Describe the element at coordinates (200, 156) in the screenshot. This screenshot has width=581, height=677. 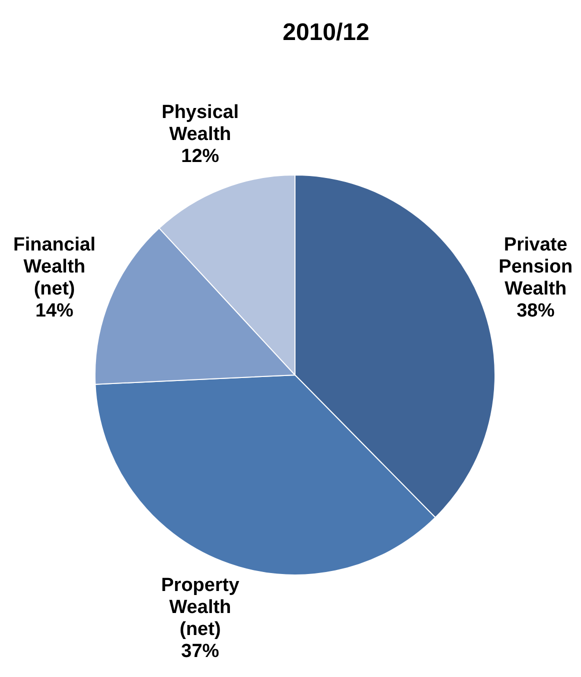
I see `data-label: 12%` at that location.